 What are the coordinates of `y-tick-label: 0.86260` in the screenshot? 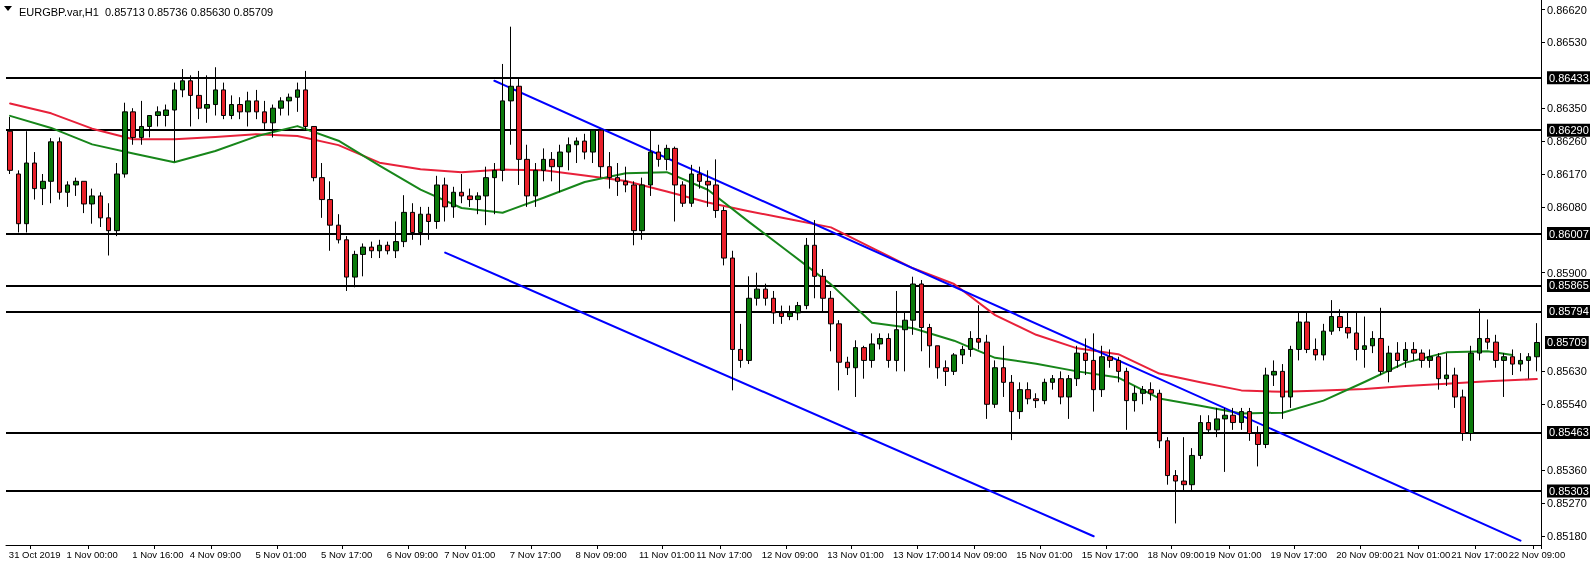 It's located at (1567, 141).